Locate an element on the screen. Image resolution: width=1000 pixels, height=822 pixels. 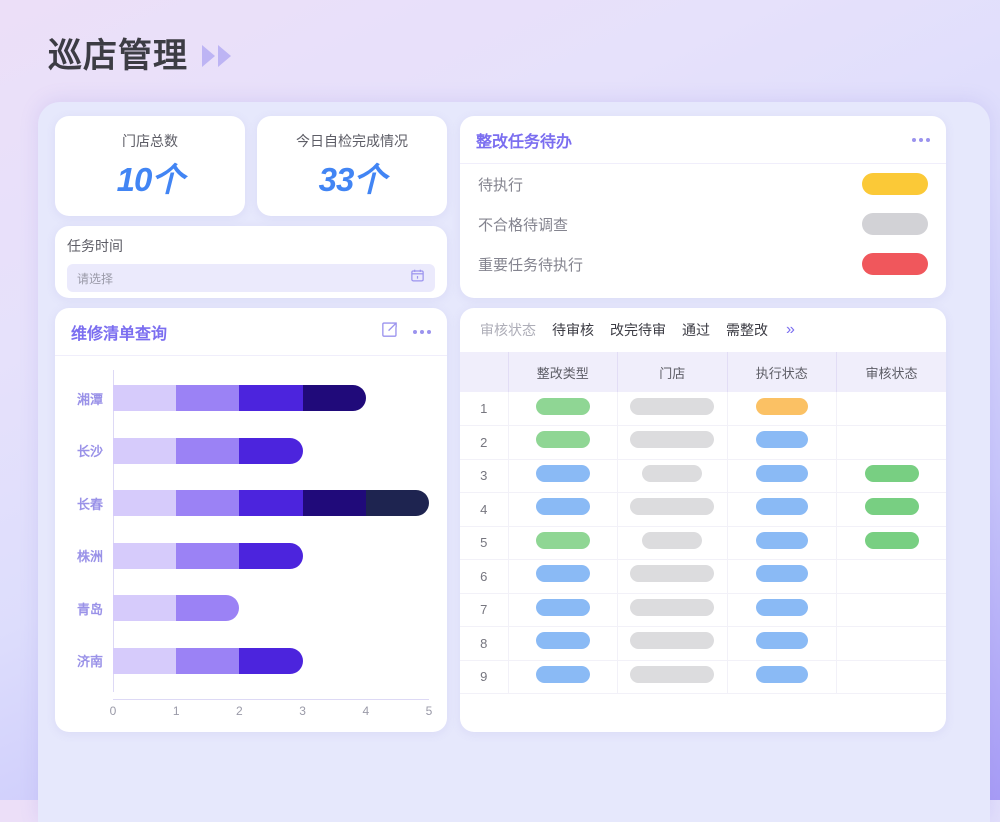
todo-row: 待执行 is located at coordinates (703, 184).